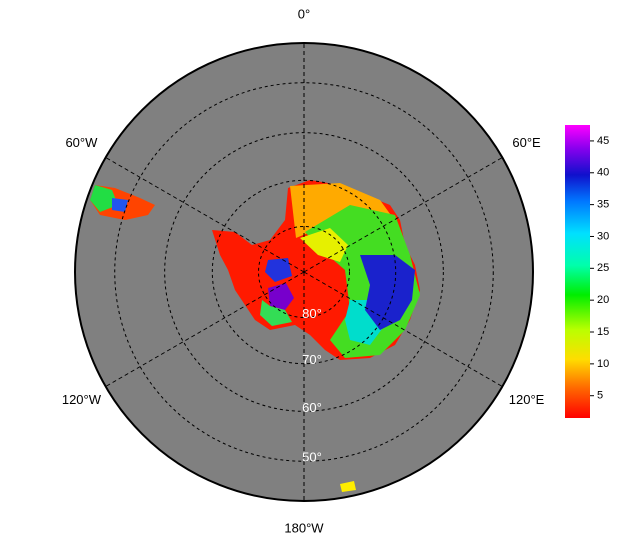 This screenshot has width=625, height=557. I want to click on parallel-label: 60°, so click(312, 407).